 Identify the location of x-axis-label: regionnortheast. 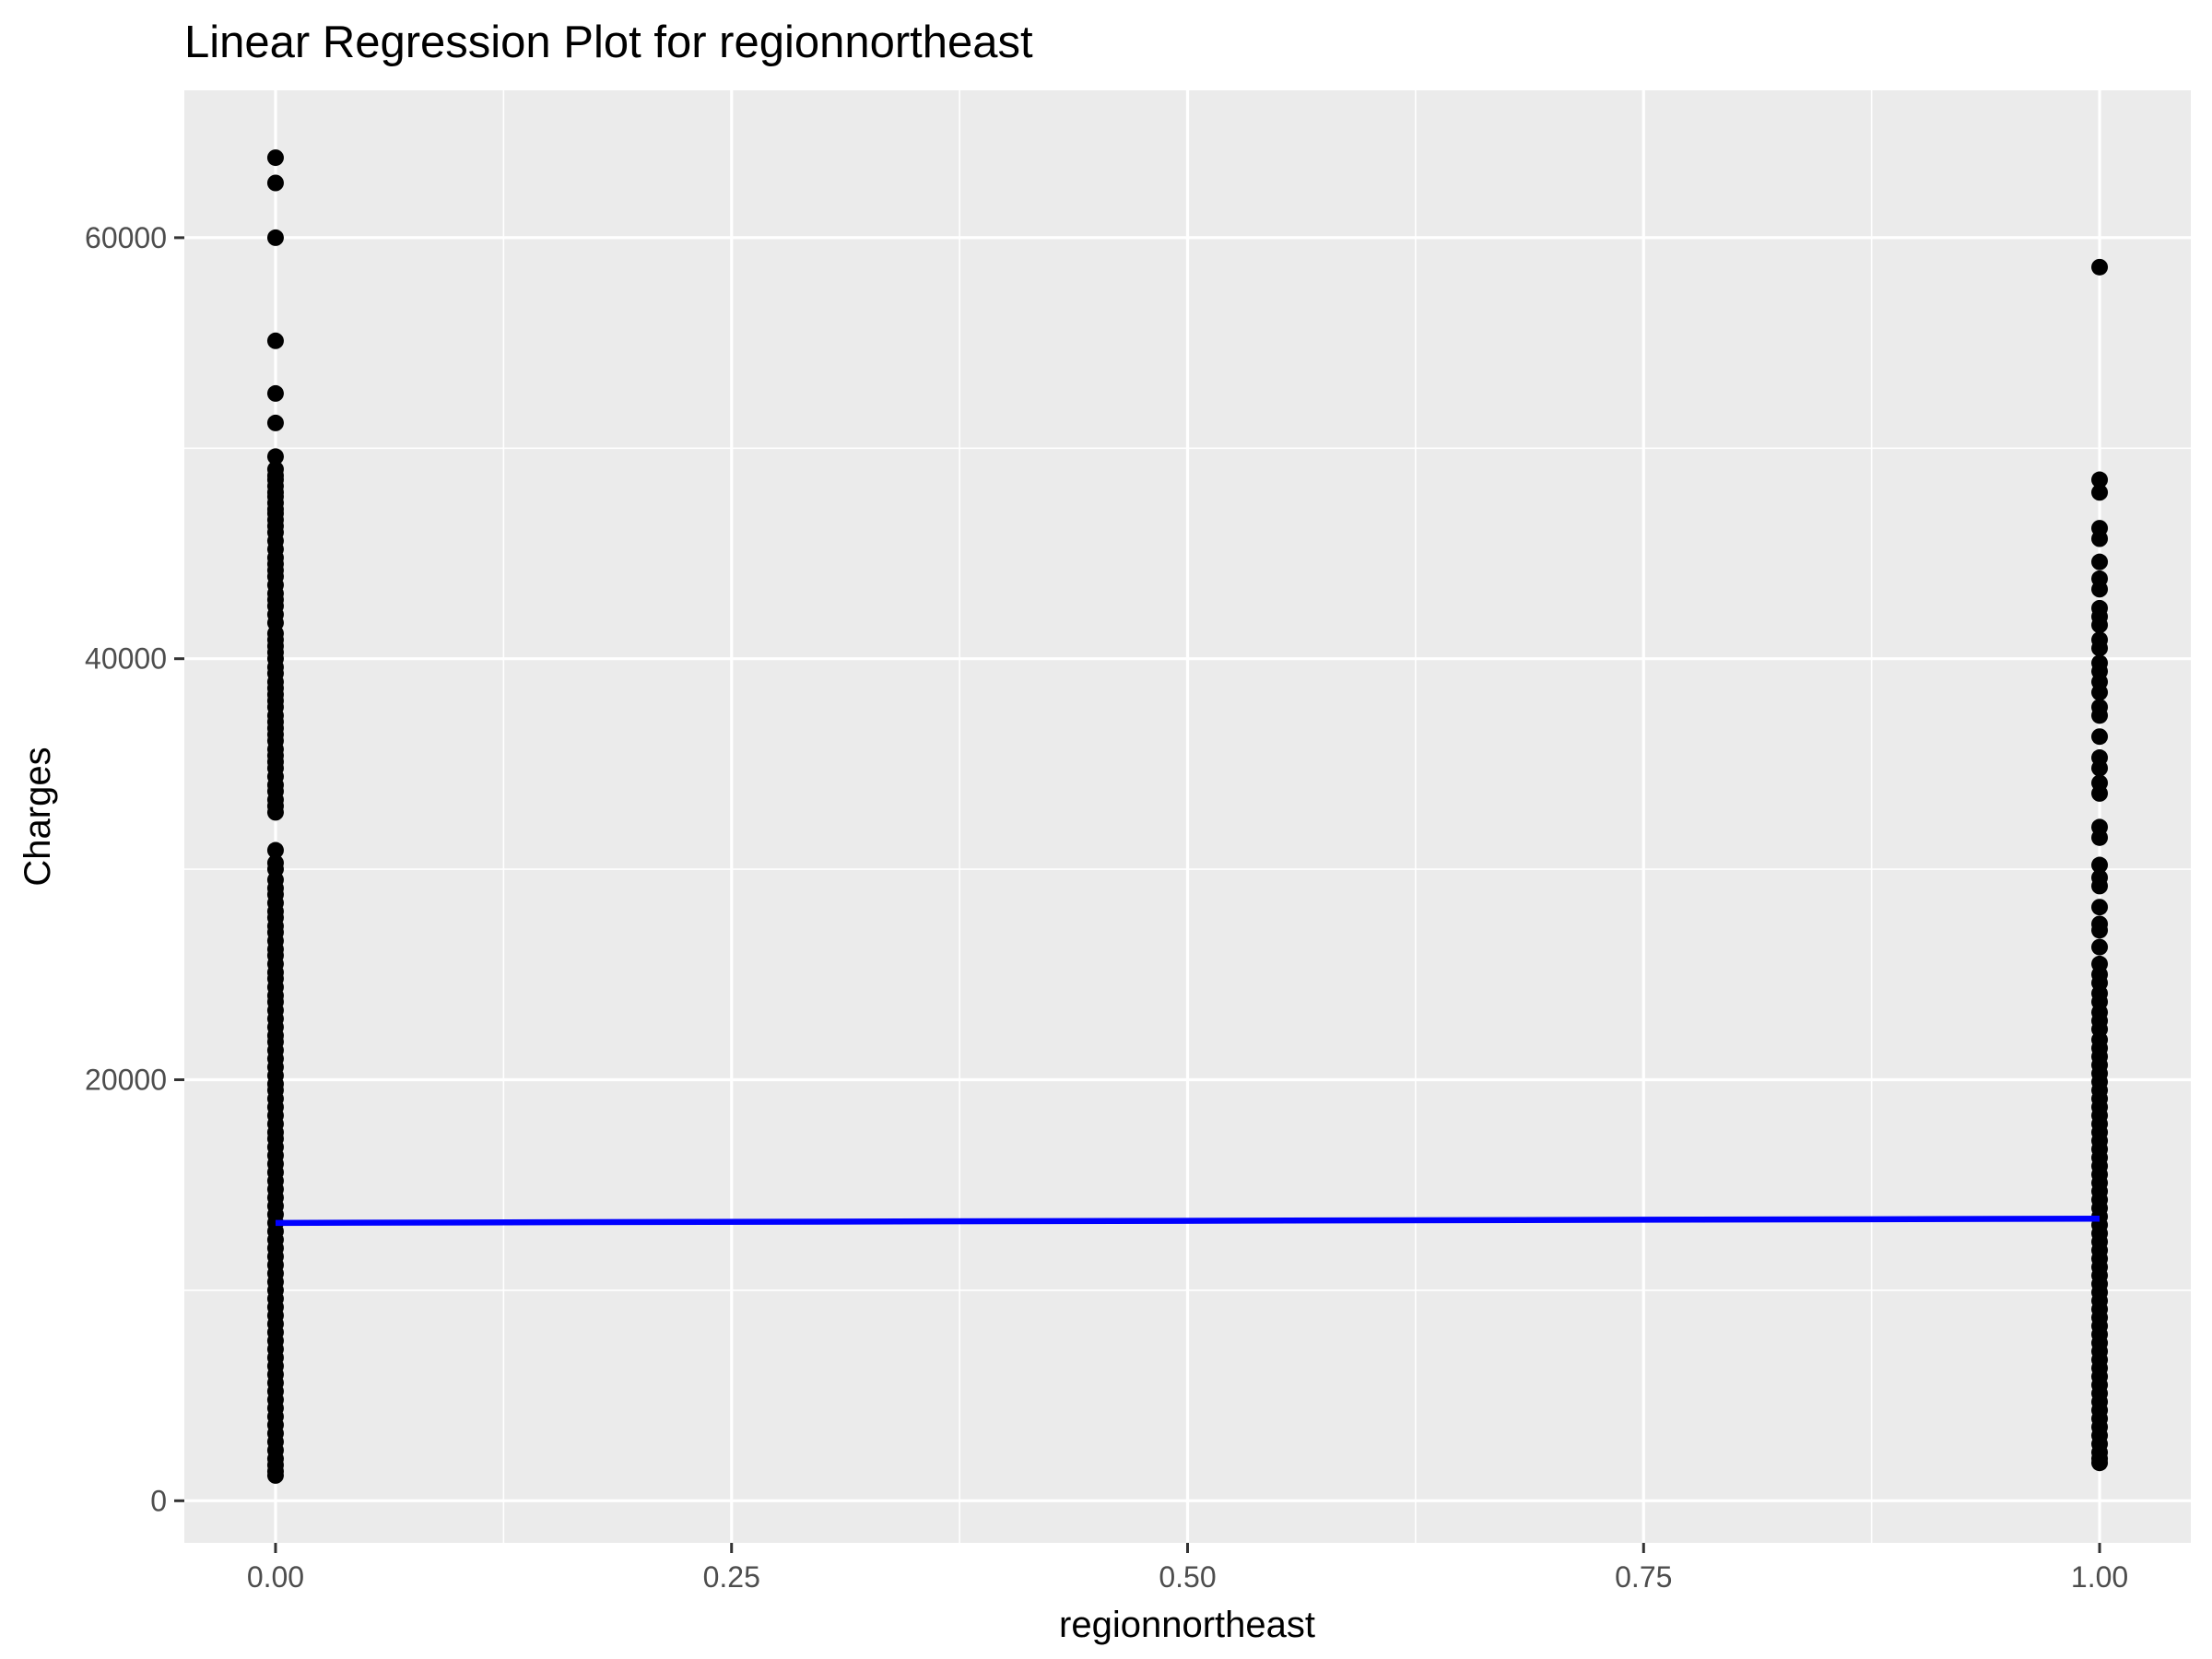
(1187, 1625).